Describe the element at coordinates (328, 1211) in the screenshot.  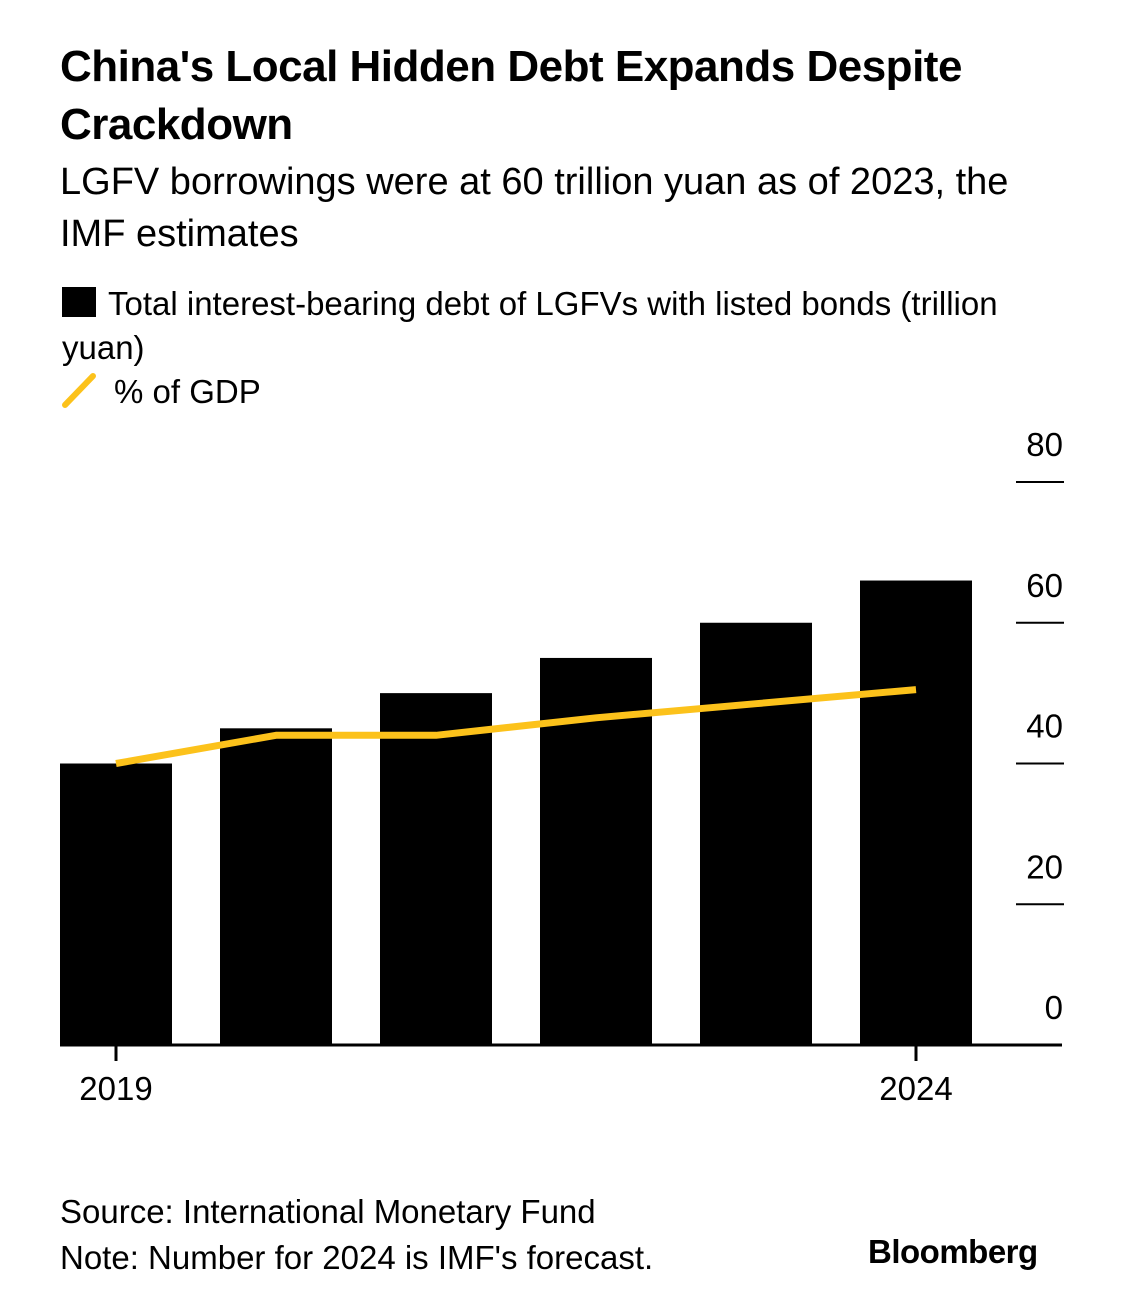
I see `source-note: Source: International Monetary Fund` at that location.